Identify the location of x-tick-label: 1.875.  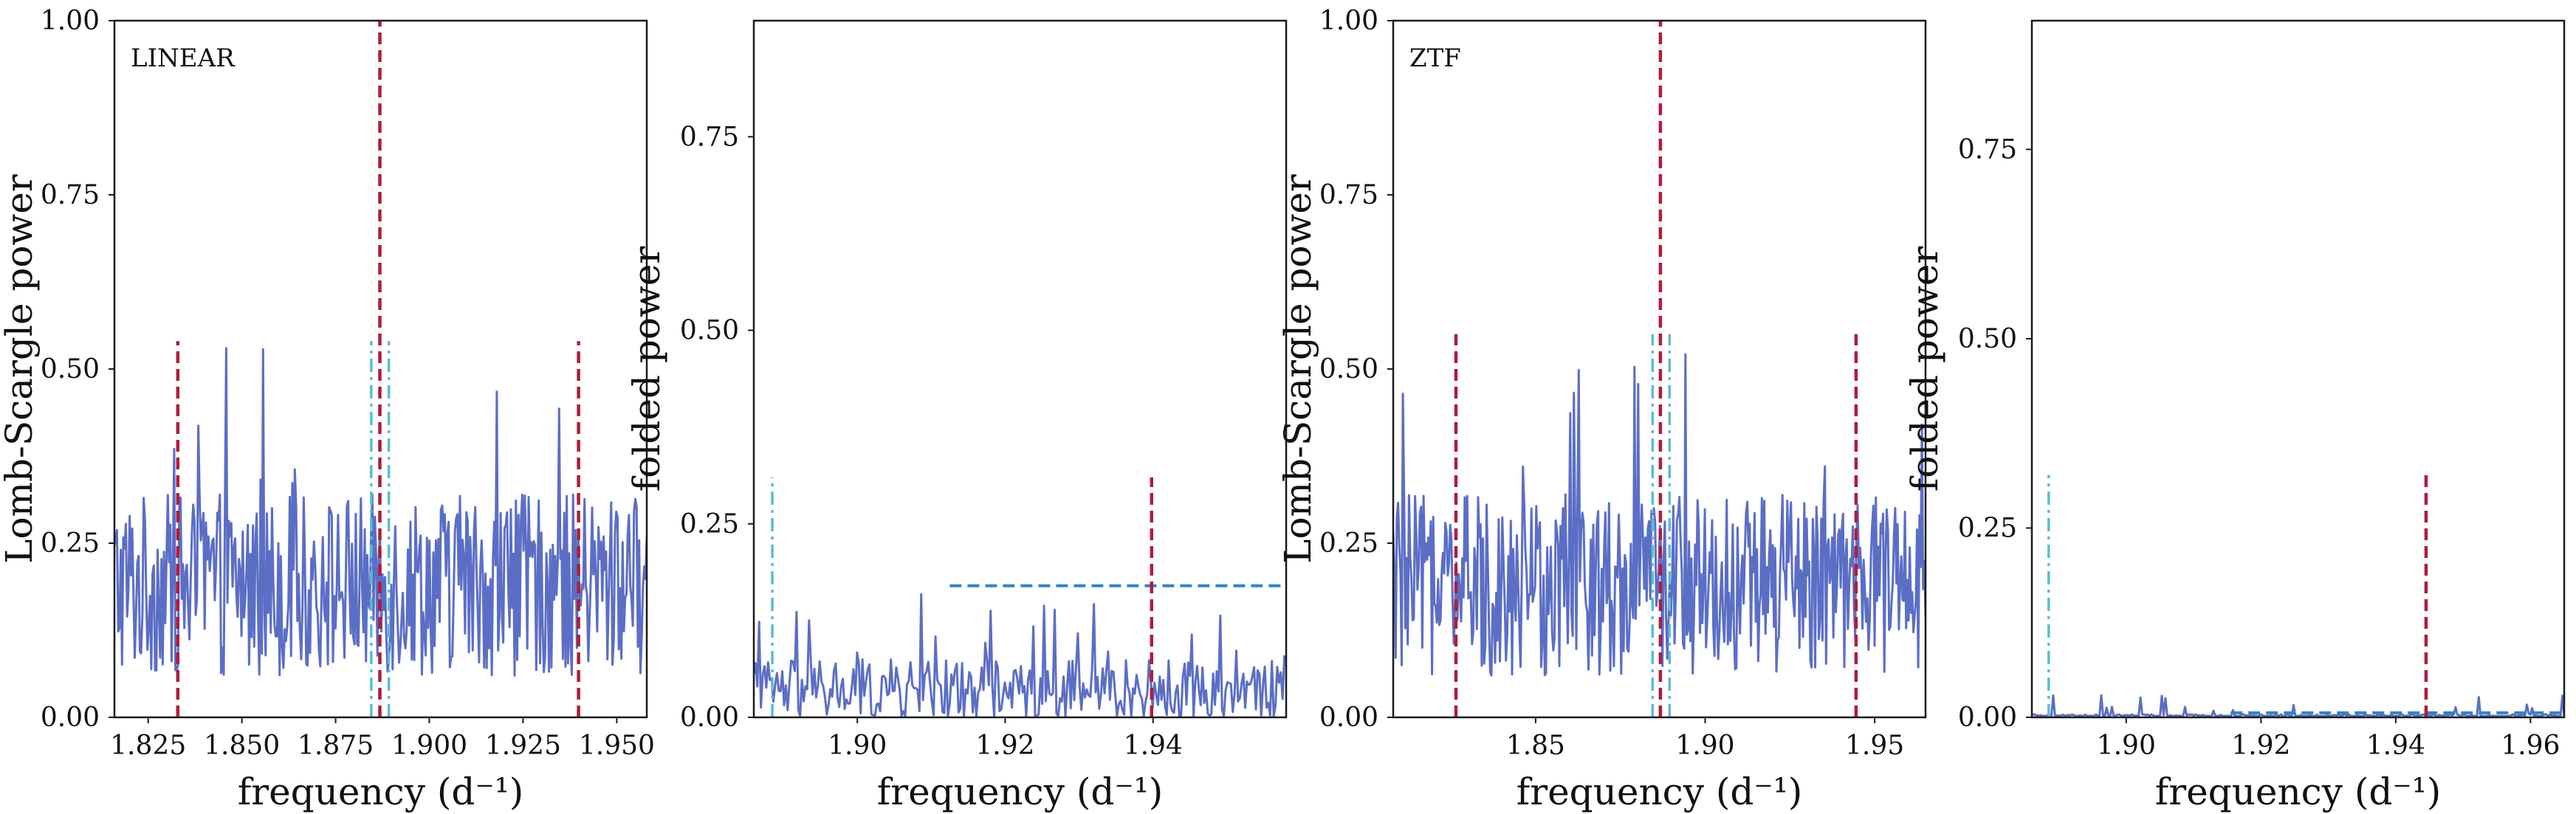
(336, 746).